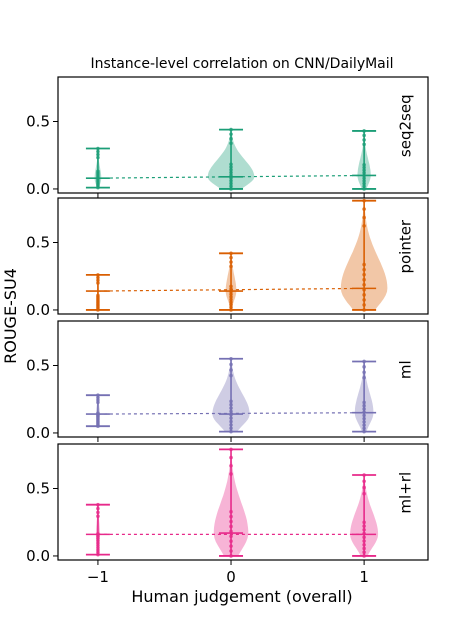 The height and width of the screenshot is (632, 474). I want to click on x-axis-ticks: −1 0 1, so click(228, 577).